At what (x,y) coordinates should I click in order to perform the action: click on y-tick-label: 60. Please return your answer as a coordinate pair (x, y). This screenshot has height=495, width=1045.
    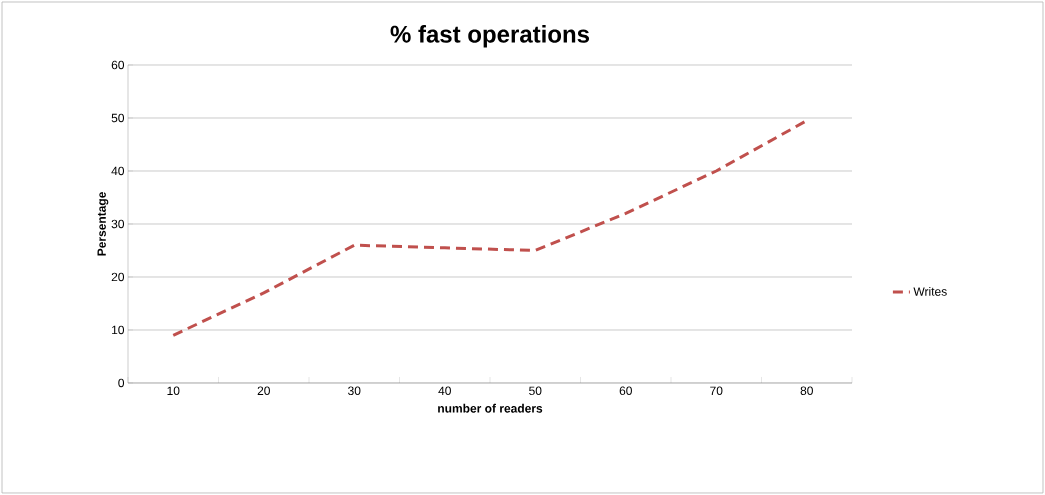
    Looking at the image, I should click on (118, 65).